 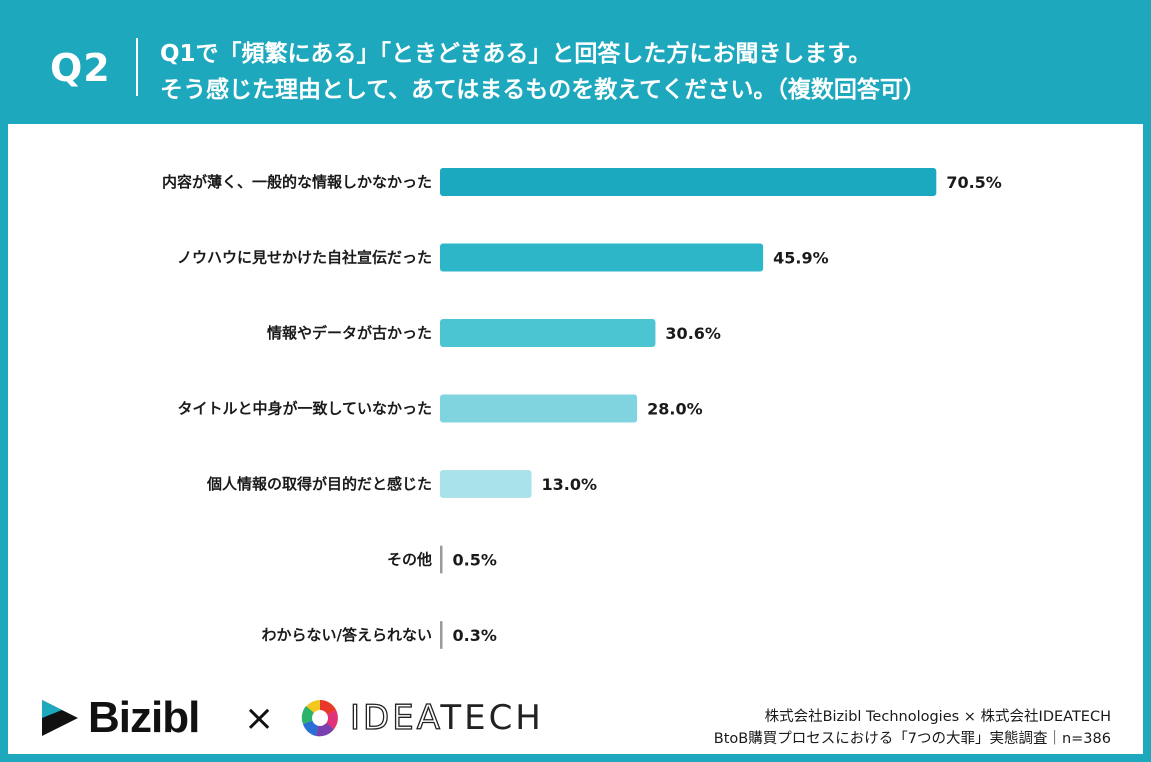 What do you see at coordinates (319, 718) in the screenshot?
I see `ideatech-color-wheel-icon` at bounding box center [319, 718].